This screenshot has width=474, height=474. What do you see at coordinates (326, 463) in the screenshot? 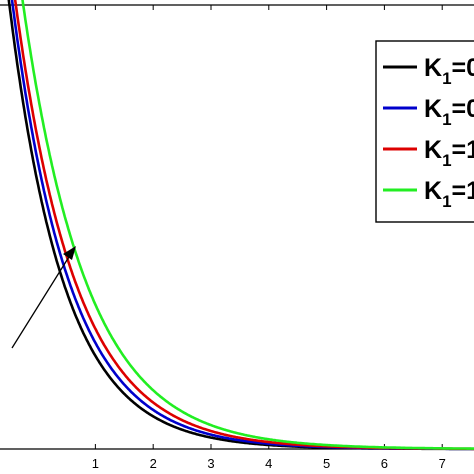
I see `x-tick-label-5: 5` at bounding box center [326, 463].